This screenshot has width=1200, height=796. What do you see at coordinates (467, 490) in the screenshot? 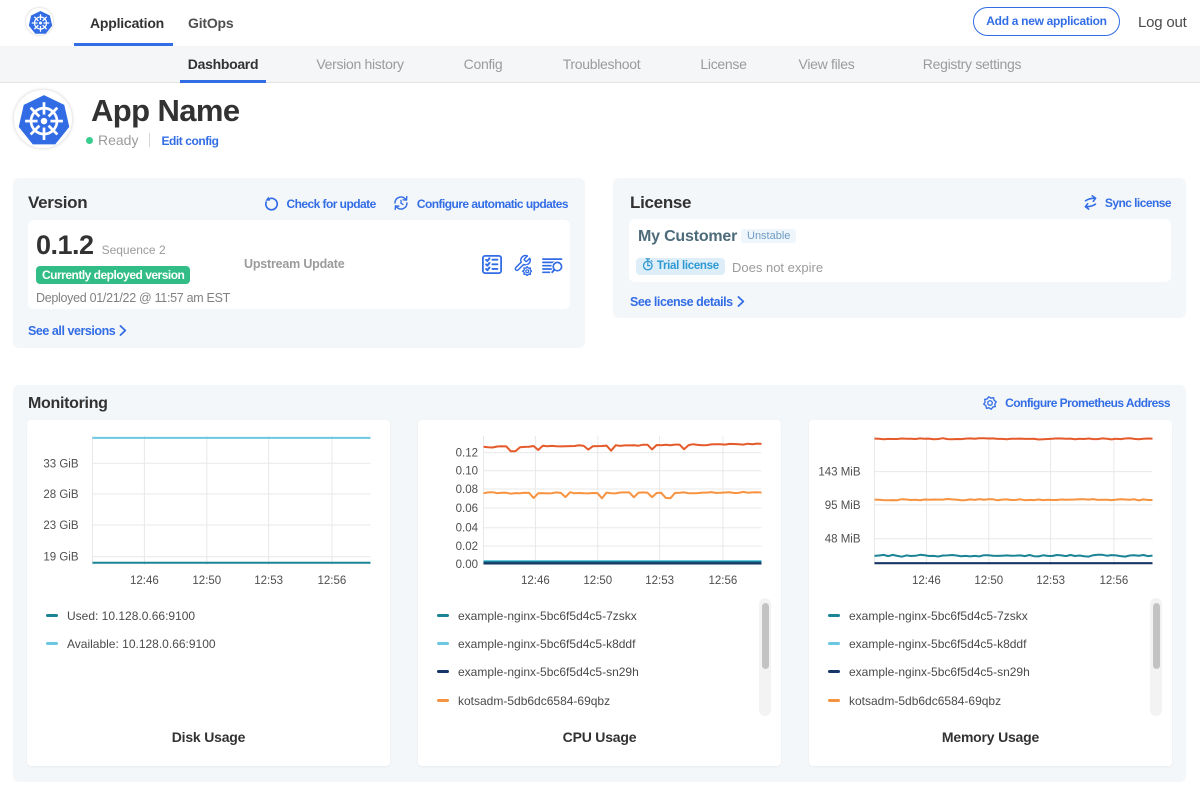
I see `svg-text: 0.08` at bounding box center [467, 490].